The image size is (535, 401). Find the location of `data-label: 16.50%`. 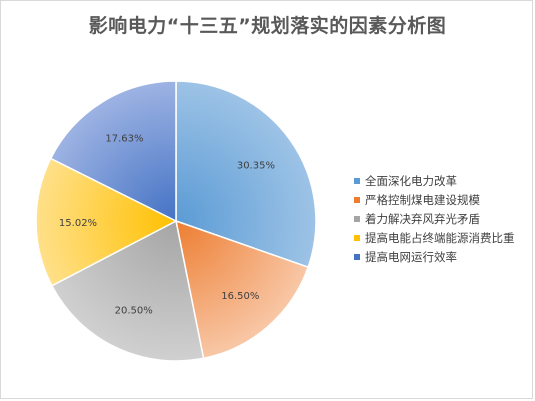

data-label: 16.50% is located at coordinates (240, 296).